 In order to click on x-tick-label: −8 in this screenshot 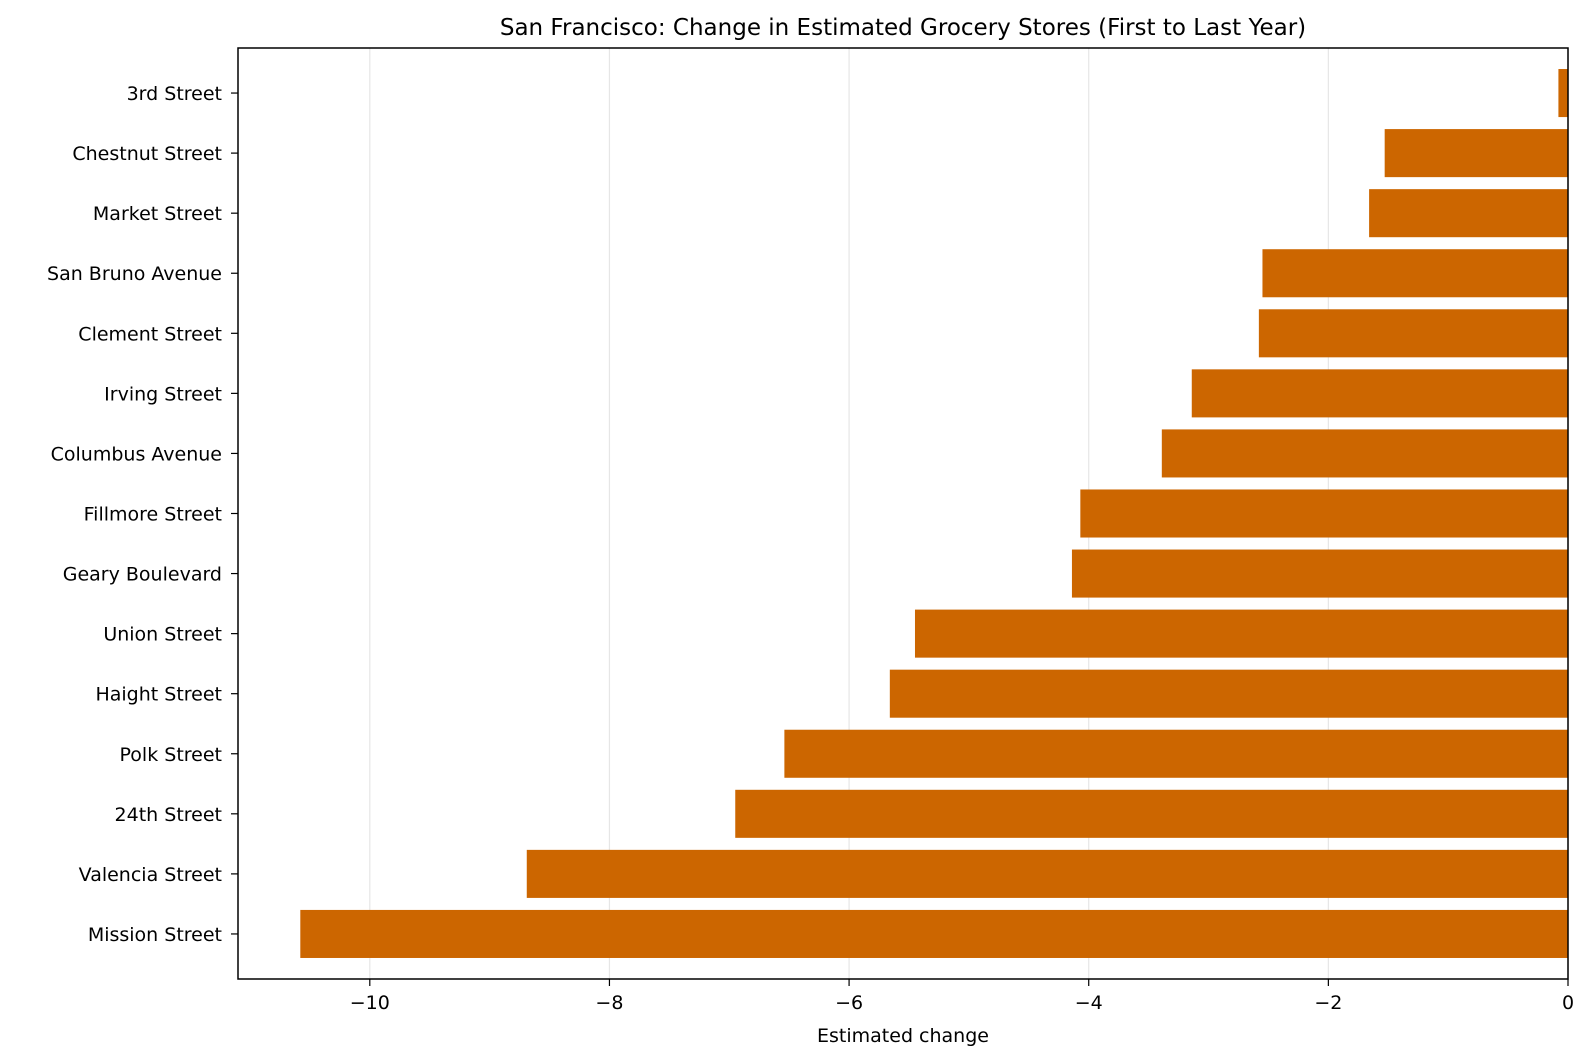, I will do `click(609, 1003)`.